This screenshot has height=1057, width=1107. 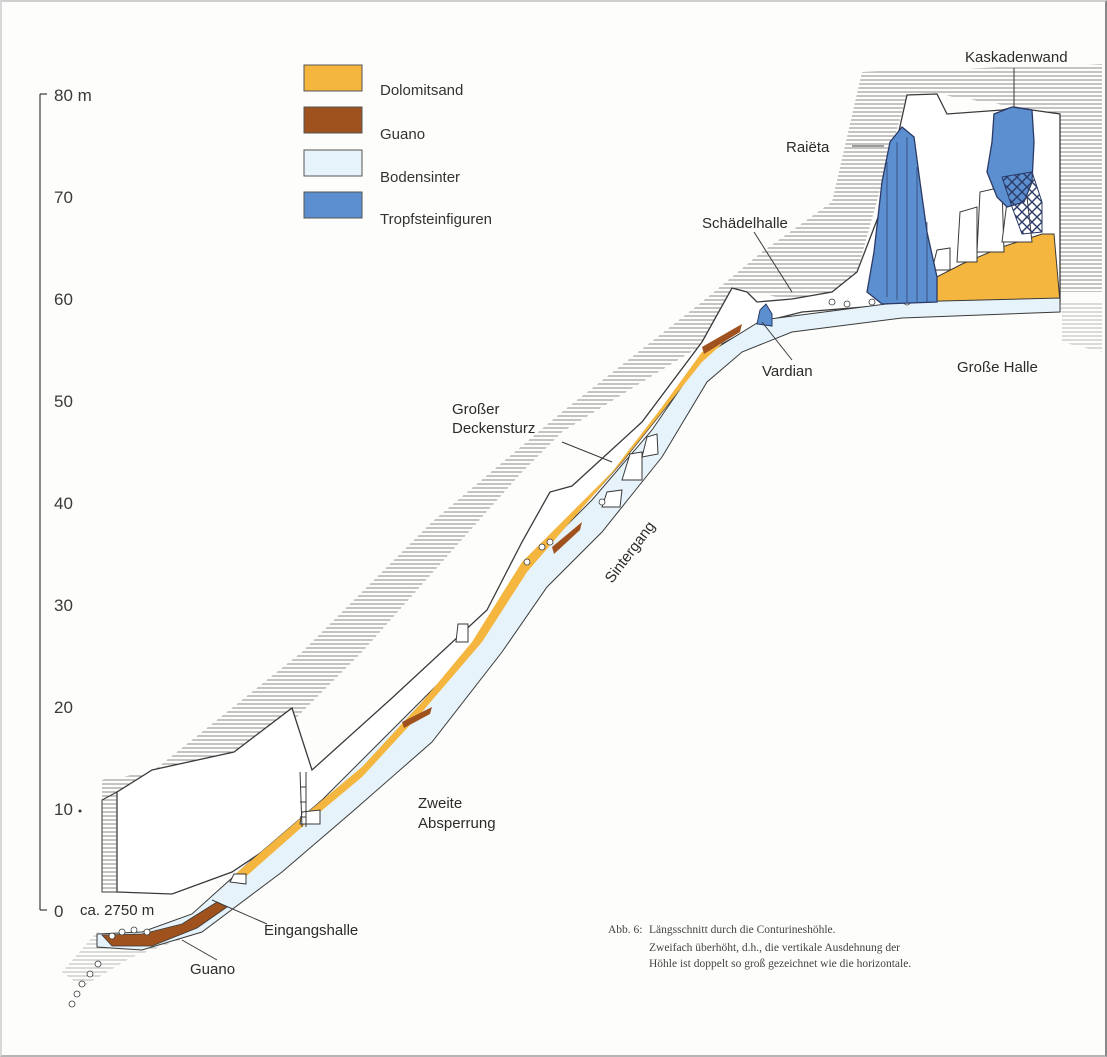 What do you see at coordinates (303, 799) in the screenshot?
I see `second-barrier` at bounding box center [303, 799].